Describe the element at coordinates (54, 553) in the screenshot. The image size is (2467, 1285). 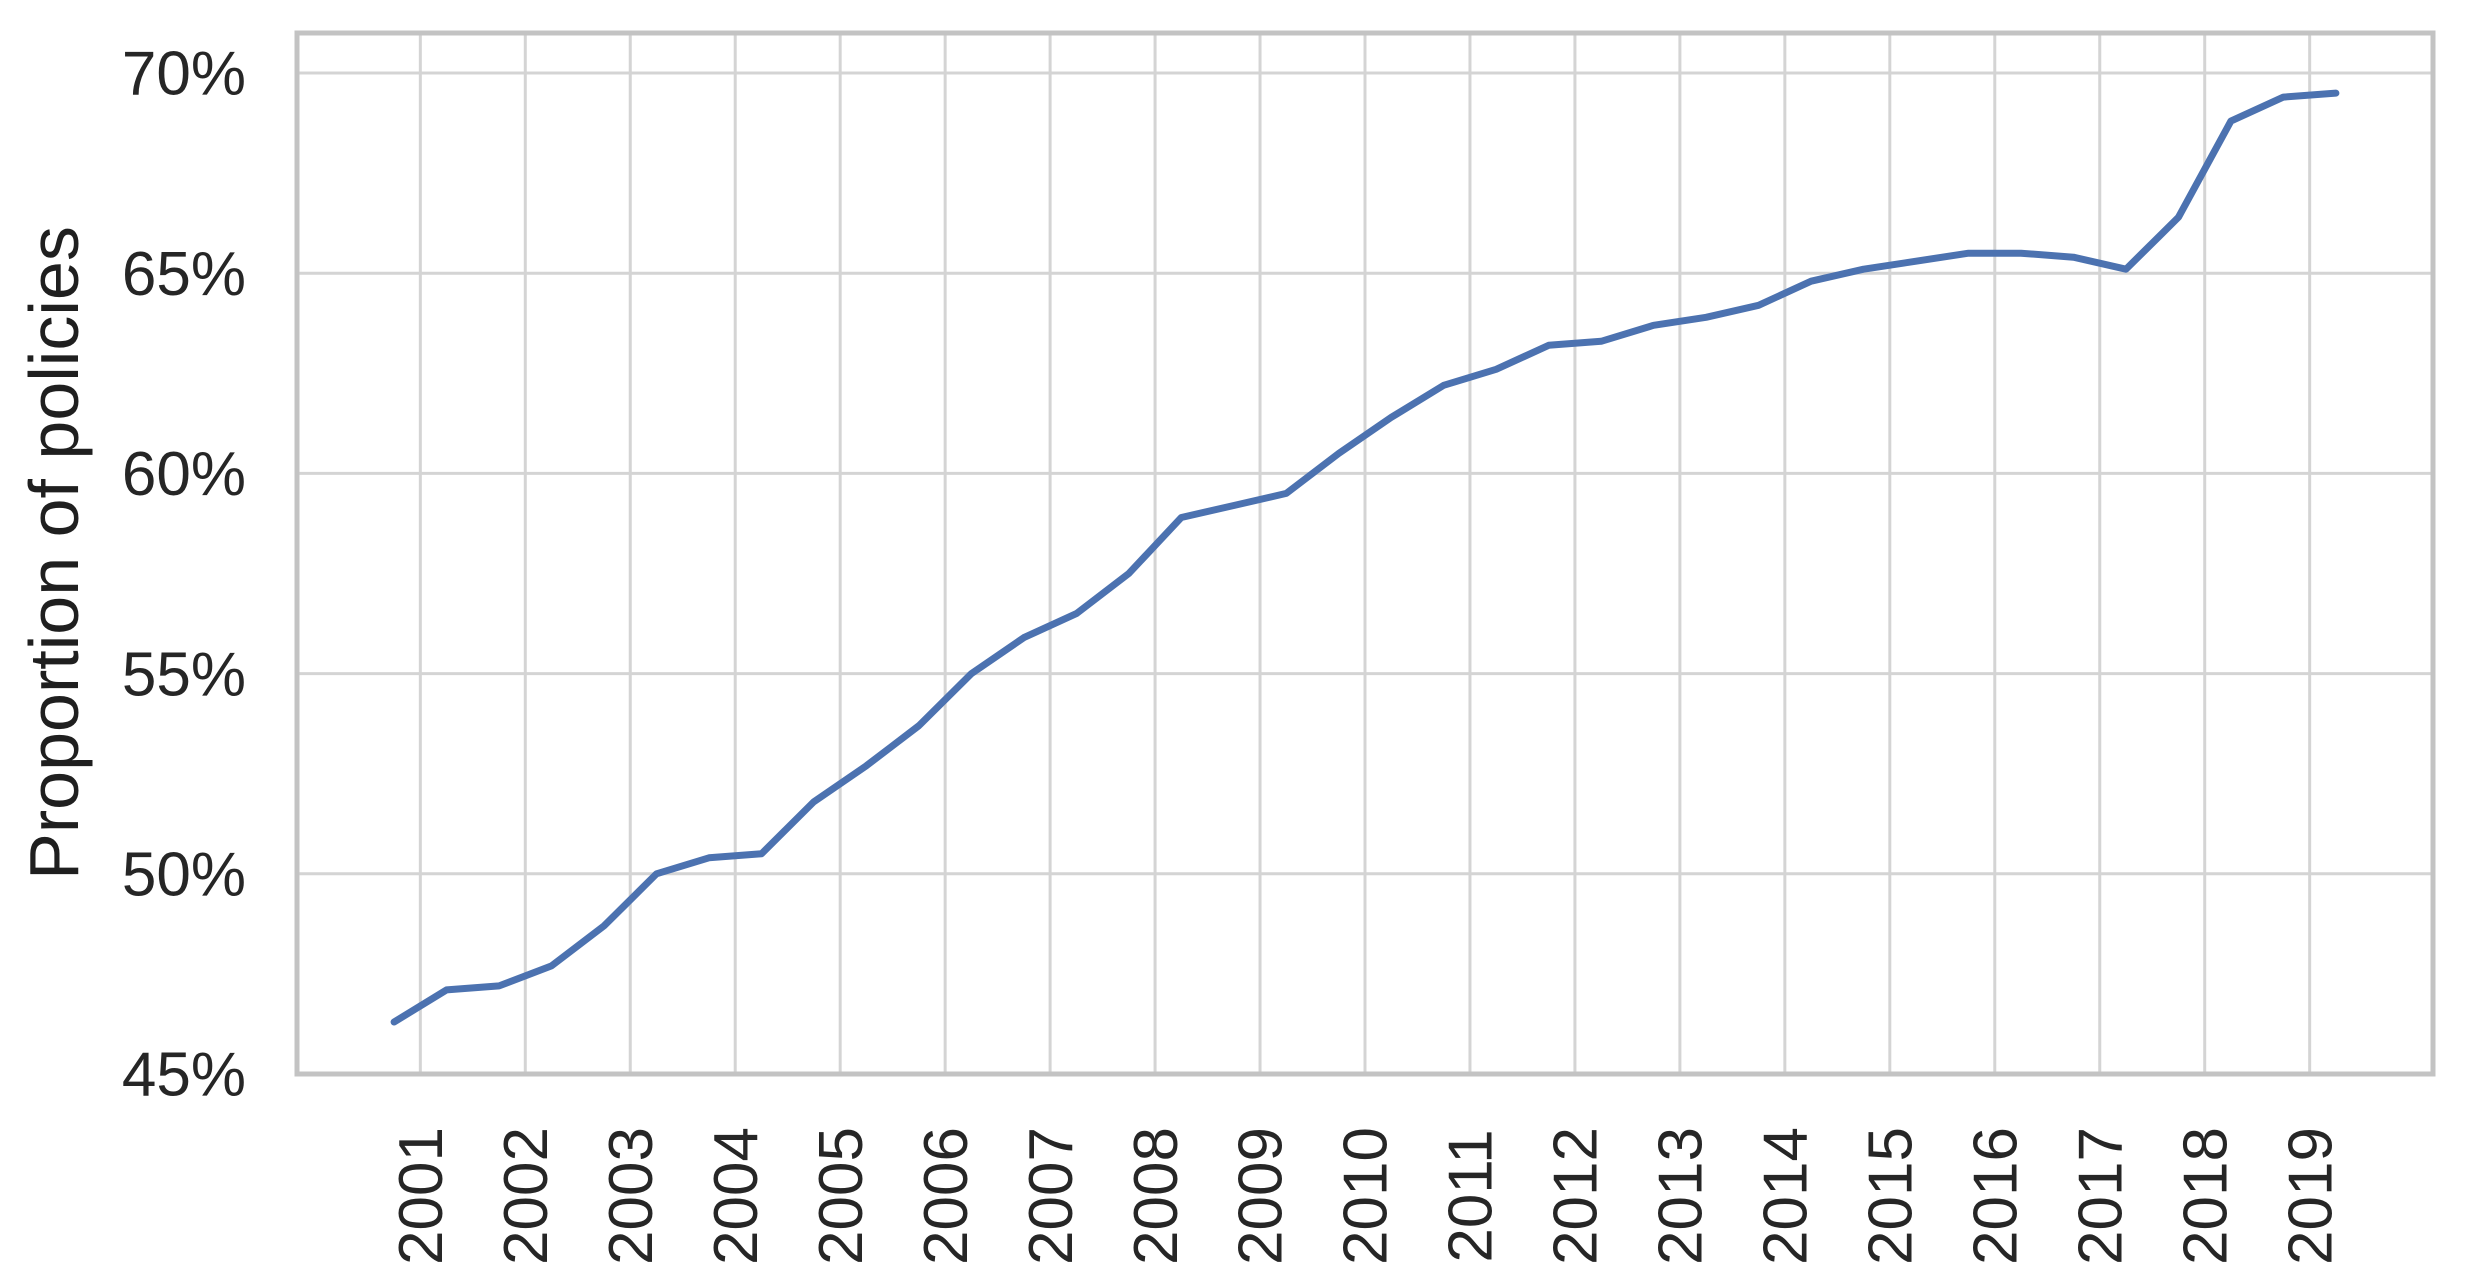
I see `y-axis-title: Proportion of policies` at that location.